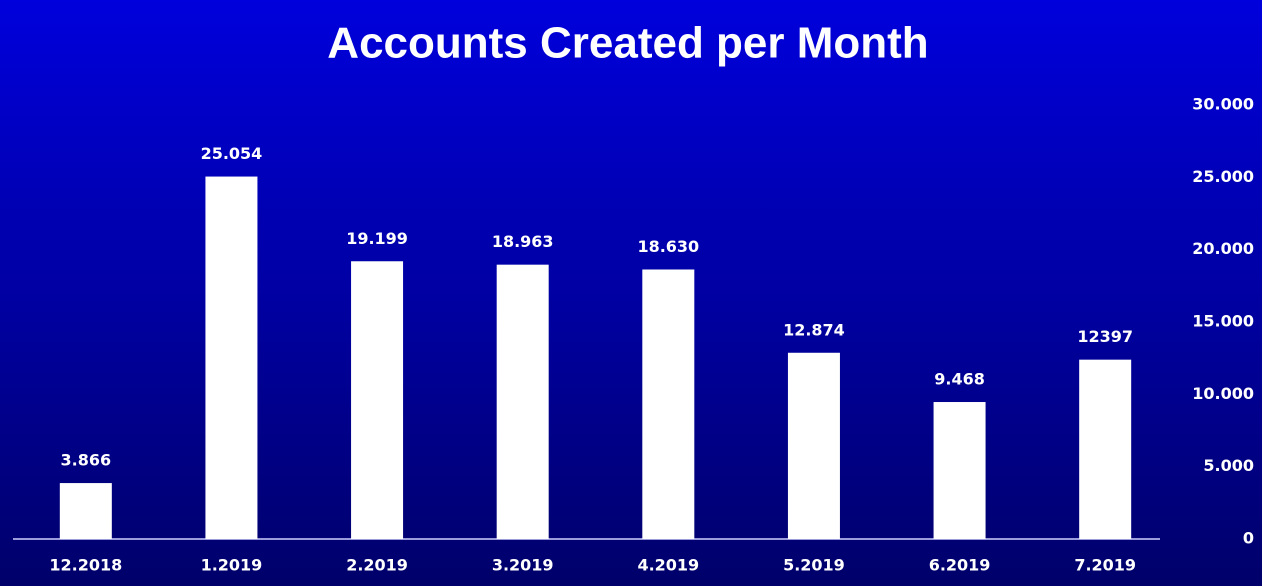 The width and height of the screenshot is (1262, 586). Describe the element at coordinates (377, 565) in the screenshot. I see `x-tick-label: 2.2019` at that location.